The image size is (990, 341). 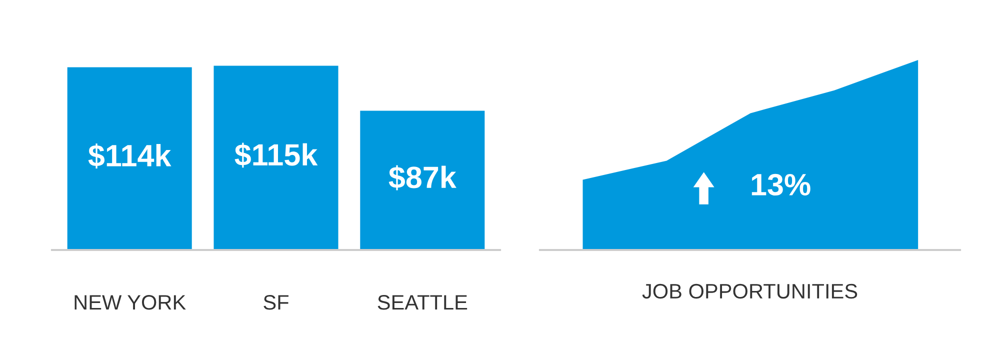 I want to click on x-tick-label: SF, so click(x=276, y=302).